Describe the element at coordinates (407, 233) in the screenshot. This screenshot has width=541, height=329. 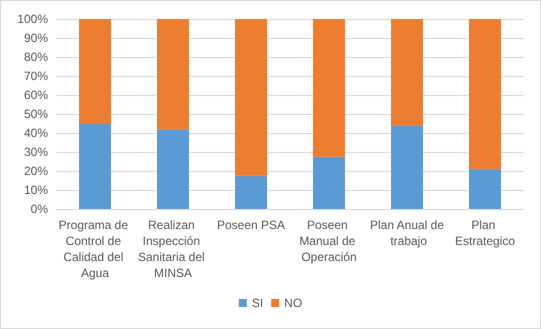
I see `x-tick-label: Plan Anual de trabajo` at that location.